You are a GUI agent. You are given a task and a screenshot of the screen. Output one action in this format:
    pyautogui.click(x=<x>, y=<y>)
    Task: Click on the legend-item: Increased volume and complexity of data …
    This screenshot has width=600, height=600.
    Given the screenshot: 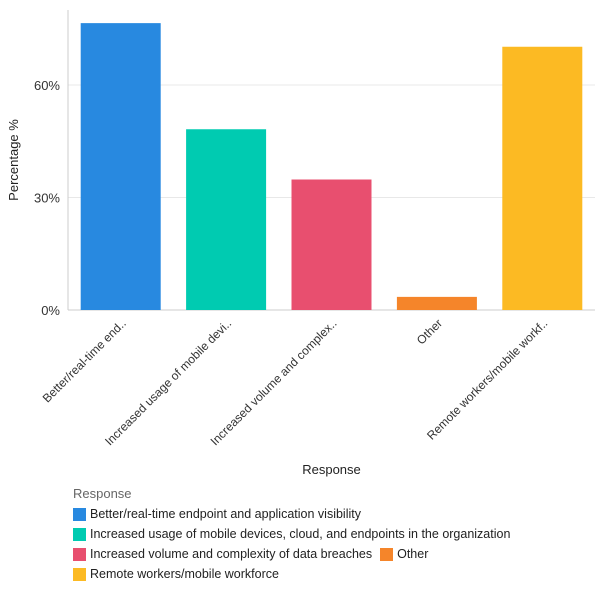 What is the action you would take?
    pyautogui.click(x=222, y=554)
    